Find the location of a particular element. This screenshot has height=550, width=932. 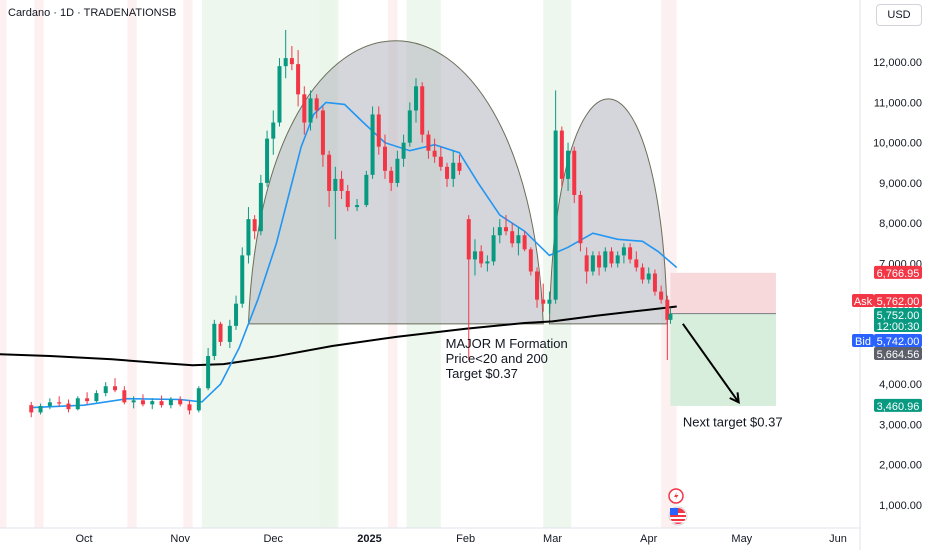

x-tick-label: Mar is located at coordinates (552, 539).